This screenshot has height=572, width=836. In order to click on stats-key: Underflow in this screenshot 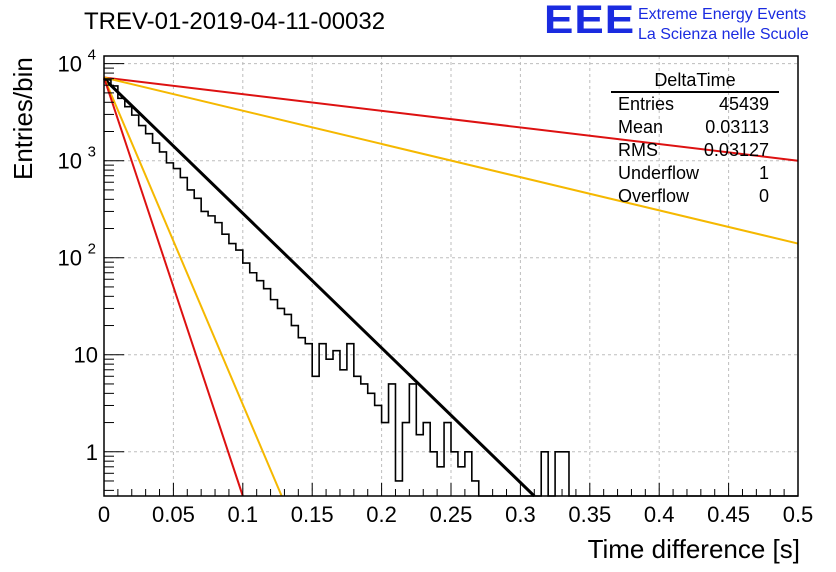, I will do `click(659, 173)`.